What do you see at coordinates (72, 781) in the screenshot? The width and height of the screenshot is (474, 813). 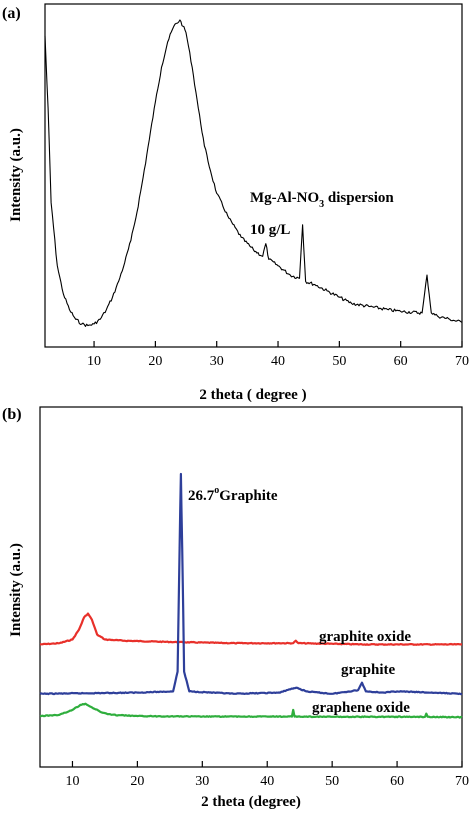 I see `b-x-tick-label-10: 10` at bounding box center [72, 781].